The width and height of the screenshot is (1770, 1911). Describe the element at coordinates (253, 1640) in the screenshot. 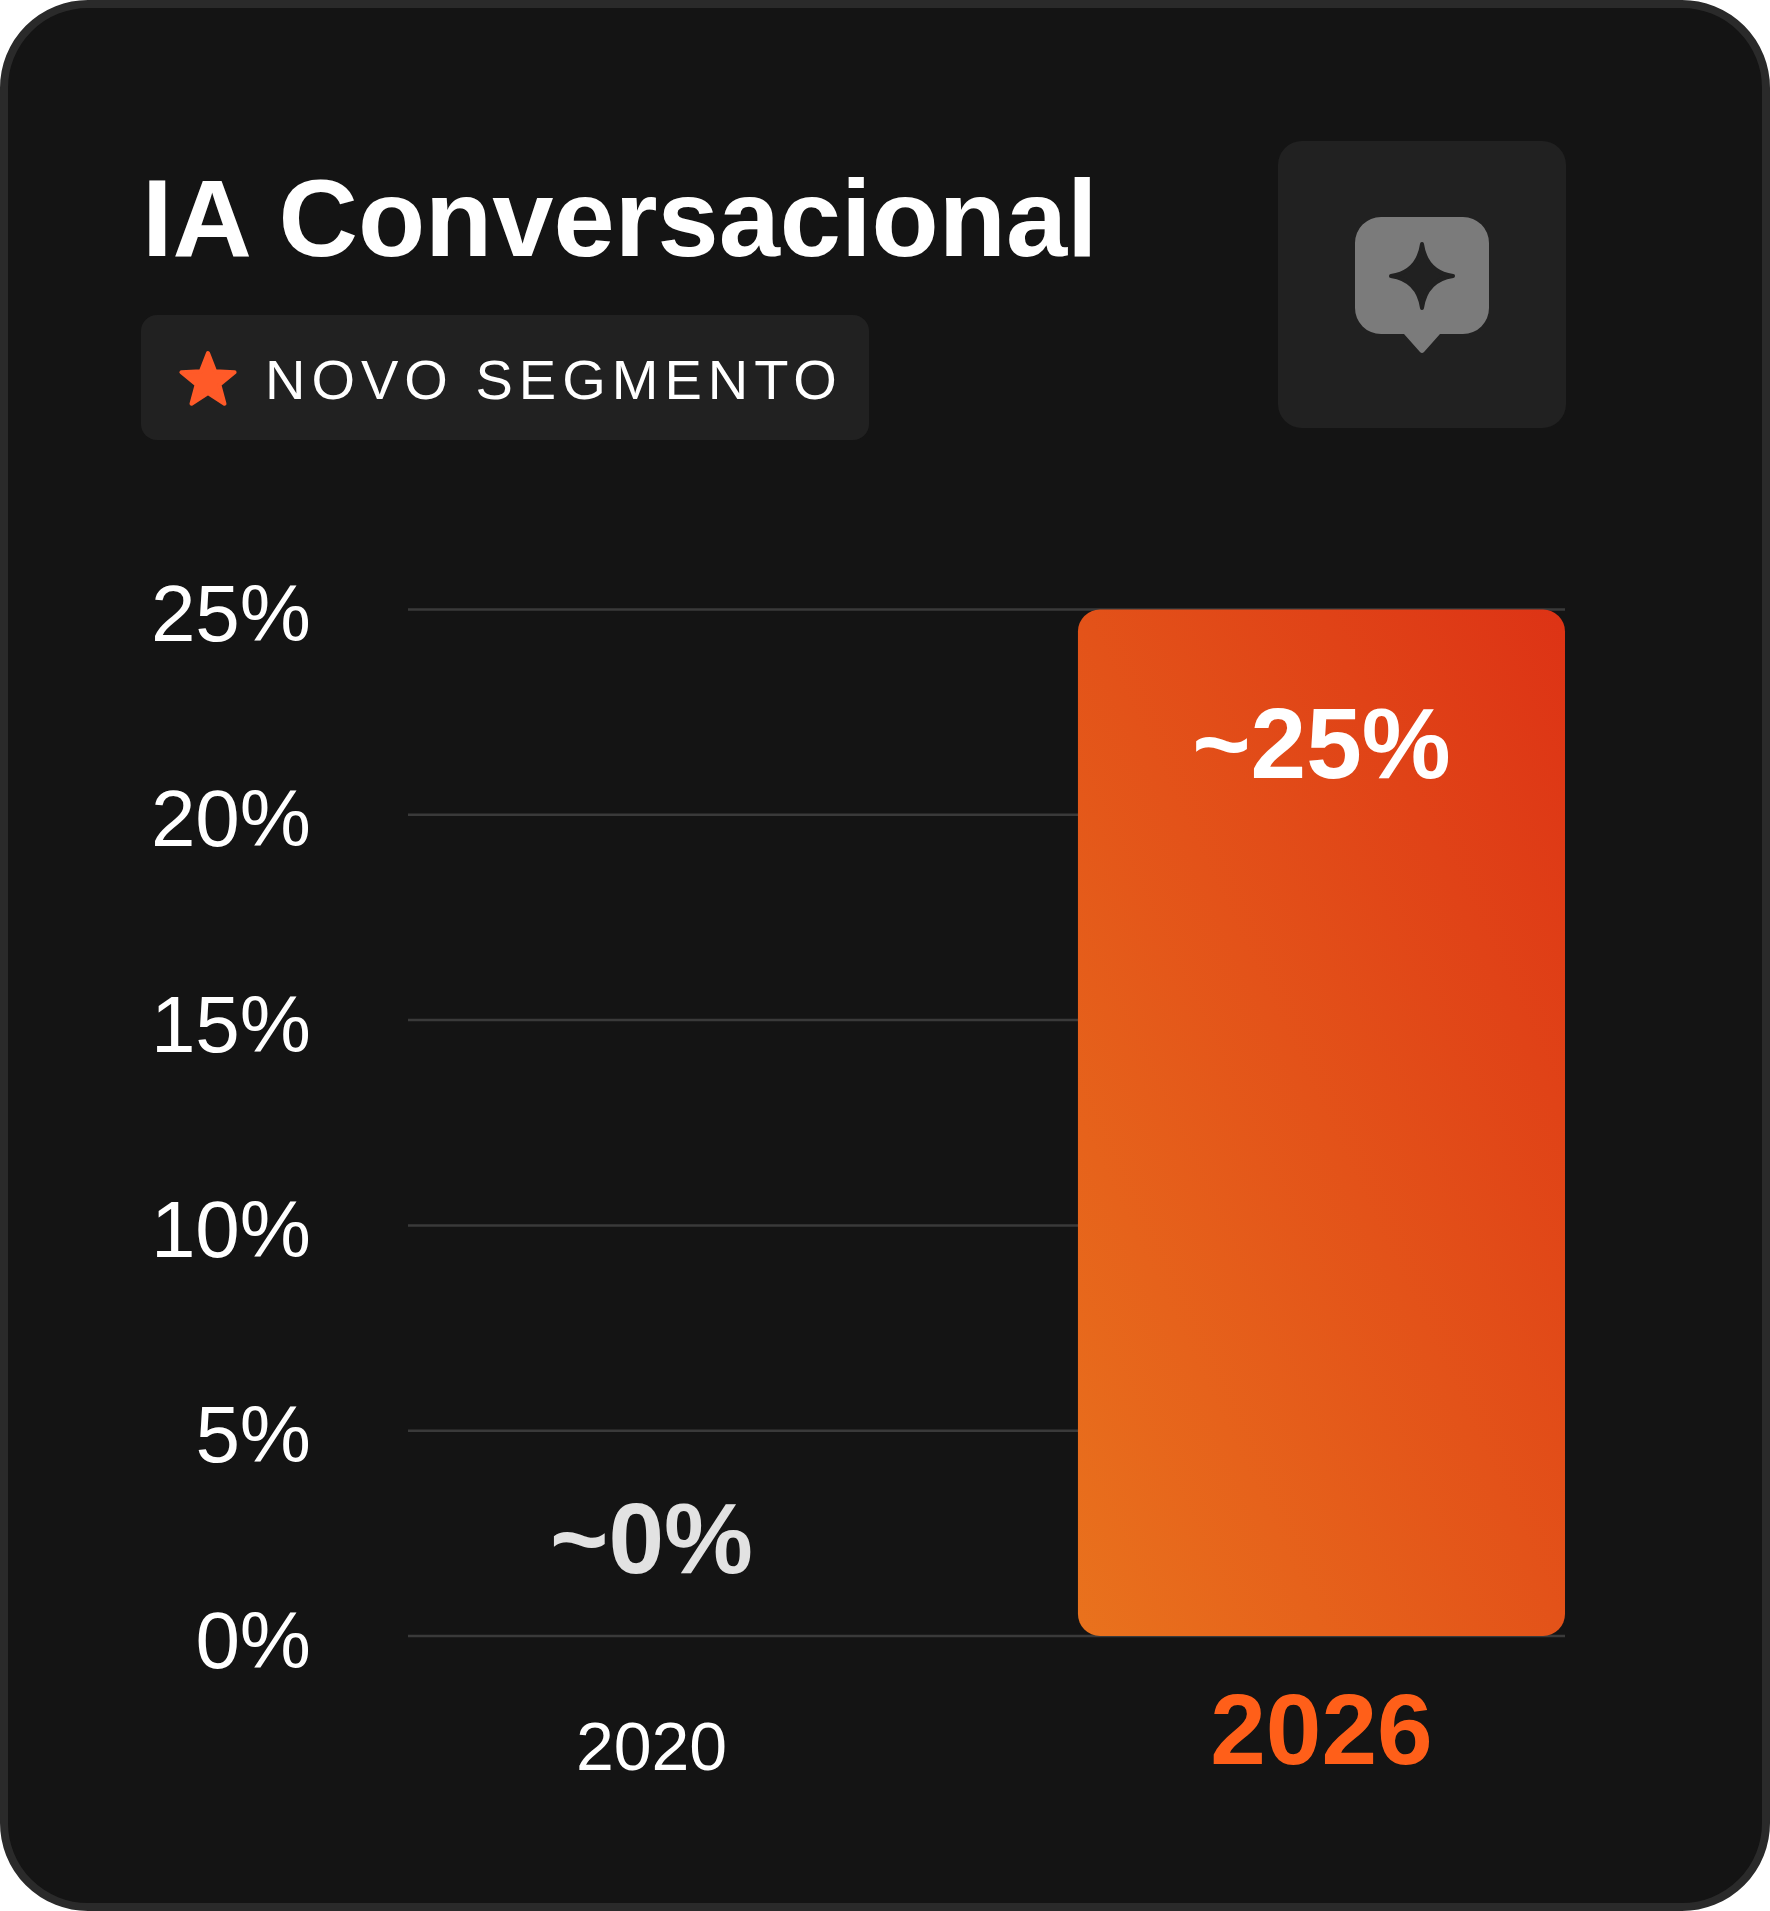

I see `y-tick-label: 0%` at that location.